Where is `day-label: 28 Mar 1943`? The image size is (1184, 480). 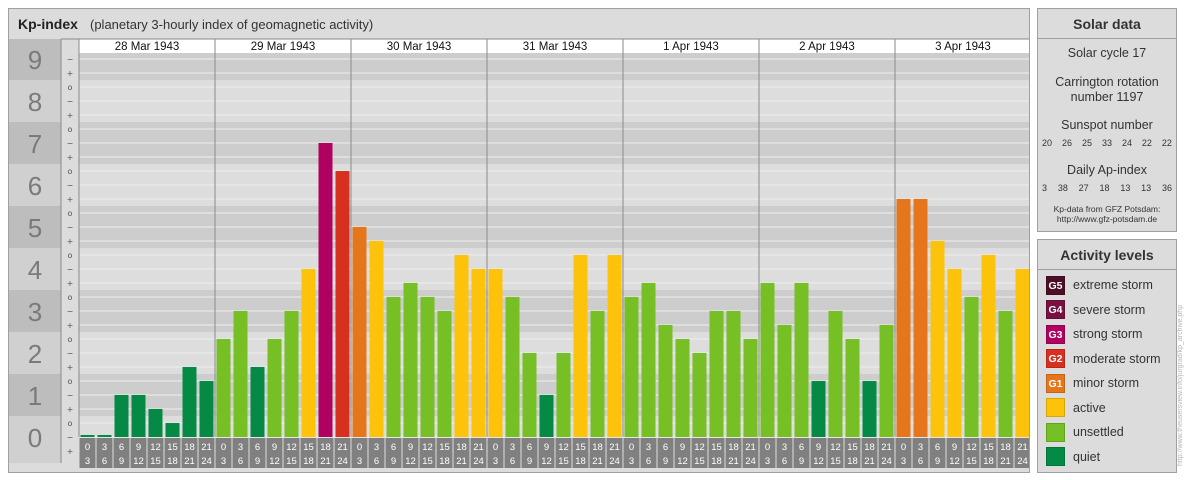 day-label: 28 Mar 1943 is located at coordinates (147, 47).